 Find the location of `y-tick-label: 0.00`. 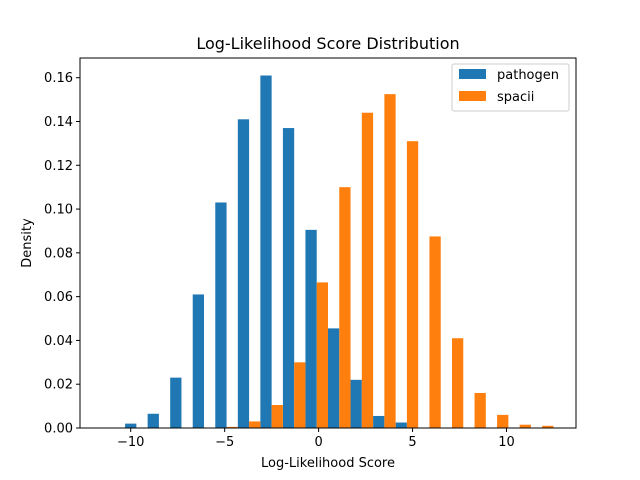

y-tick-label: 0.00 is located at coordinates (58, 429).